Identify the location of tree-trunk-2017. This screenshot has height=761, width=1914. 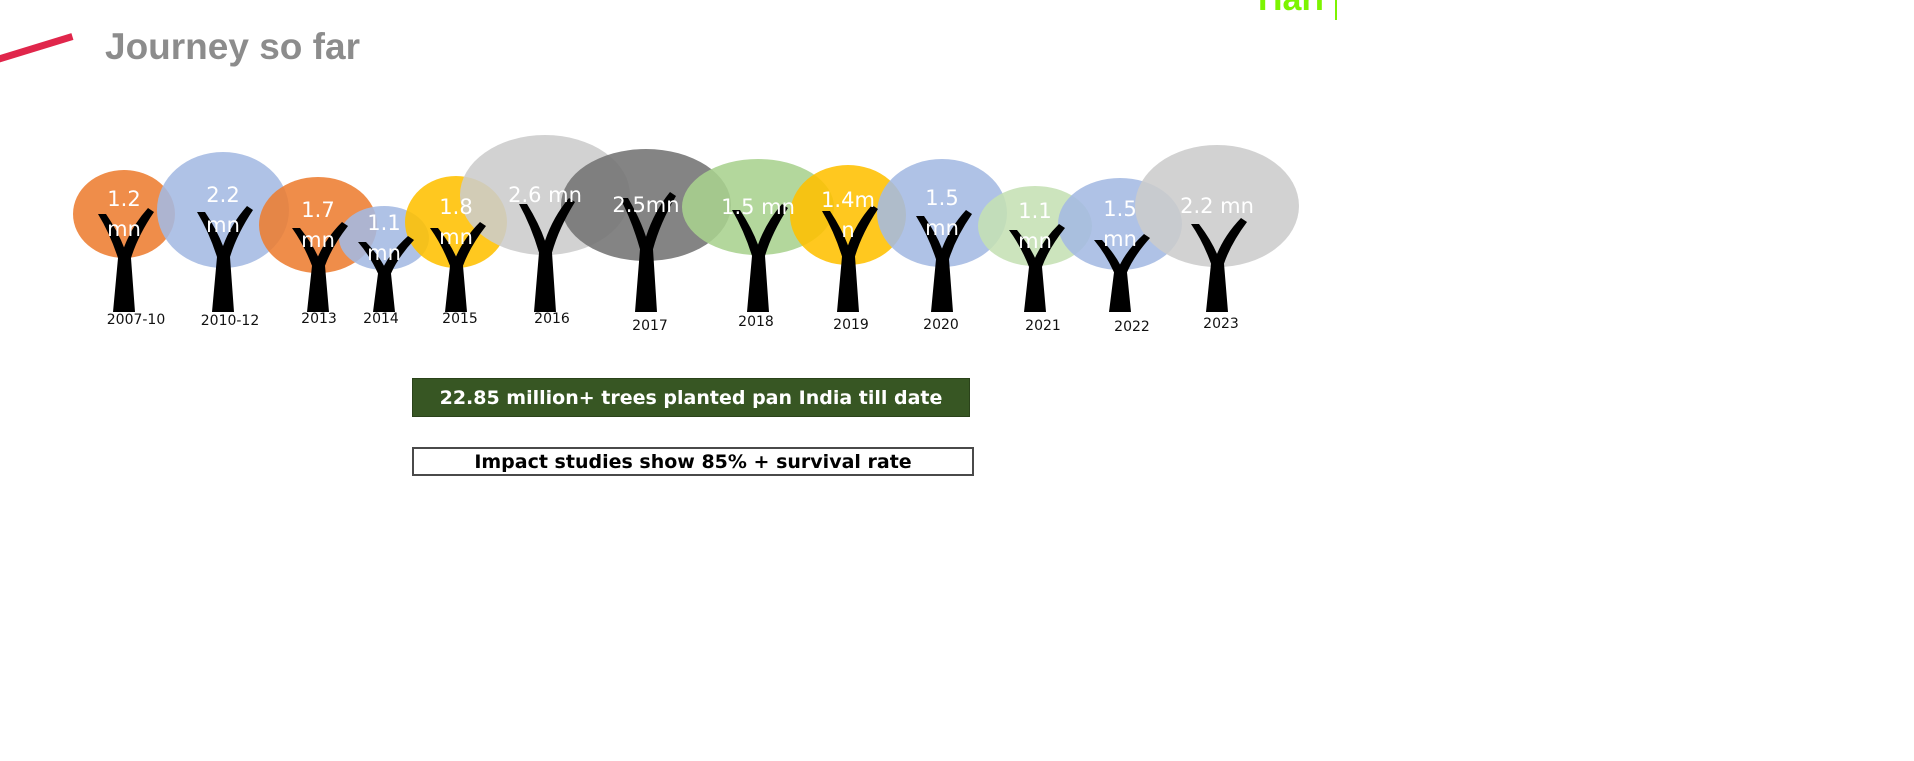
(648, 252).